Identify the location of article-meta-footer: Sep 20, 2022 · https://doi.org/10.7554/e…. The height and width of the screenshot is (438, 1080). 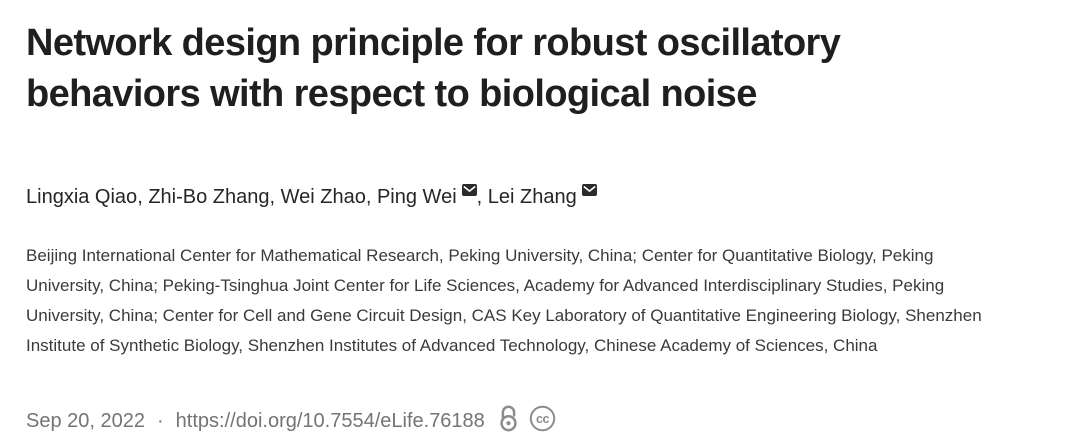
(538, 421).